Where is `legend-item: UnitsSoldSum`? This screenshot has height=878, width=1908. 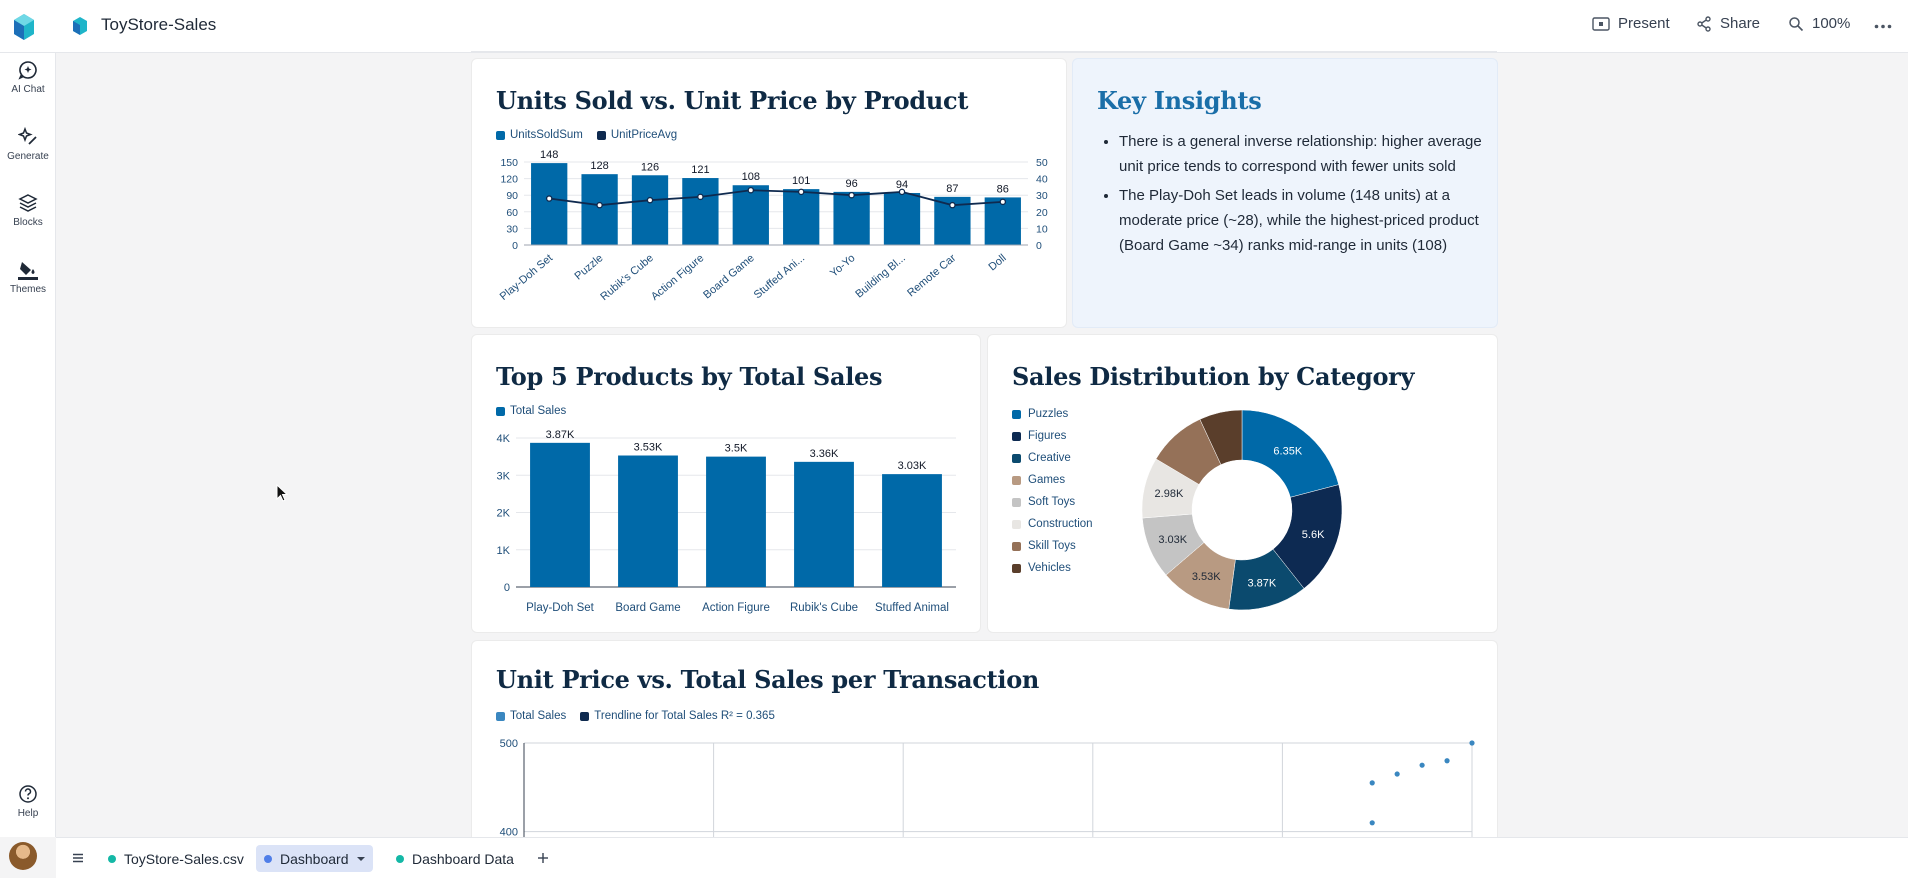 legend-item: UnitsSoldSum is located at coordinates (539, 135).